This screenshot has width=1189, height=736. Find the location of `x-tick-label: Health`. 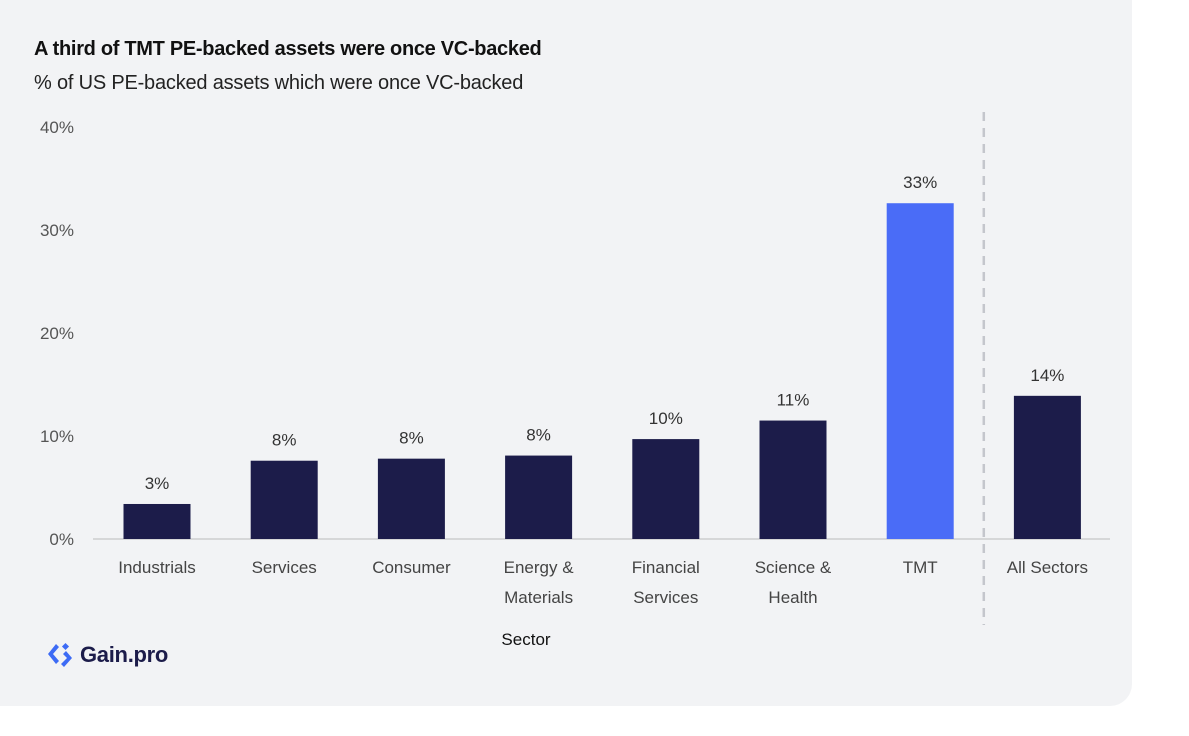

x-tick-label: Health is located at coordinates (792, 597).